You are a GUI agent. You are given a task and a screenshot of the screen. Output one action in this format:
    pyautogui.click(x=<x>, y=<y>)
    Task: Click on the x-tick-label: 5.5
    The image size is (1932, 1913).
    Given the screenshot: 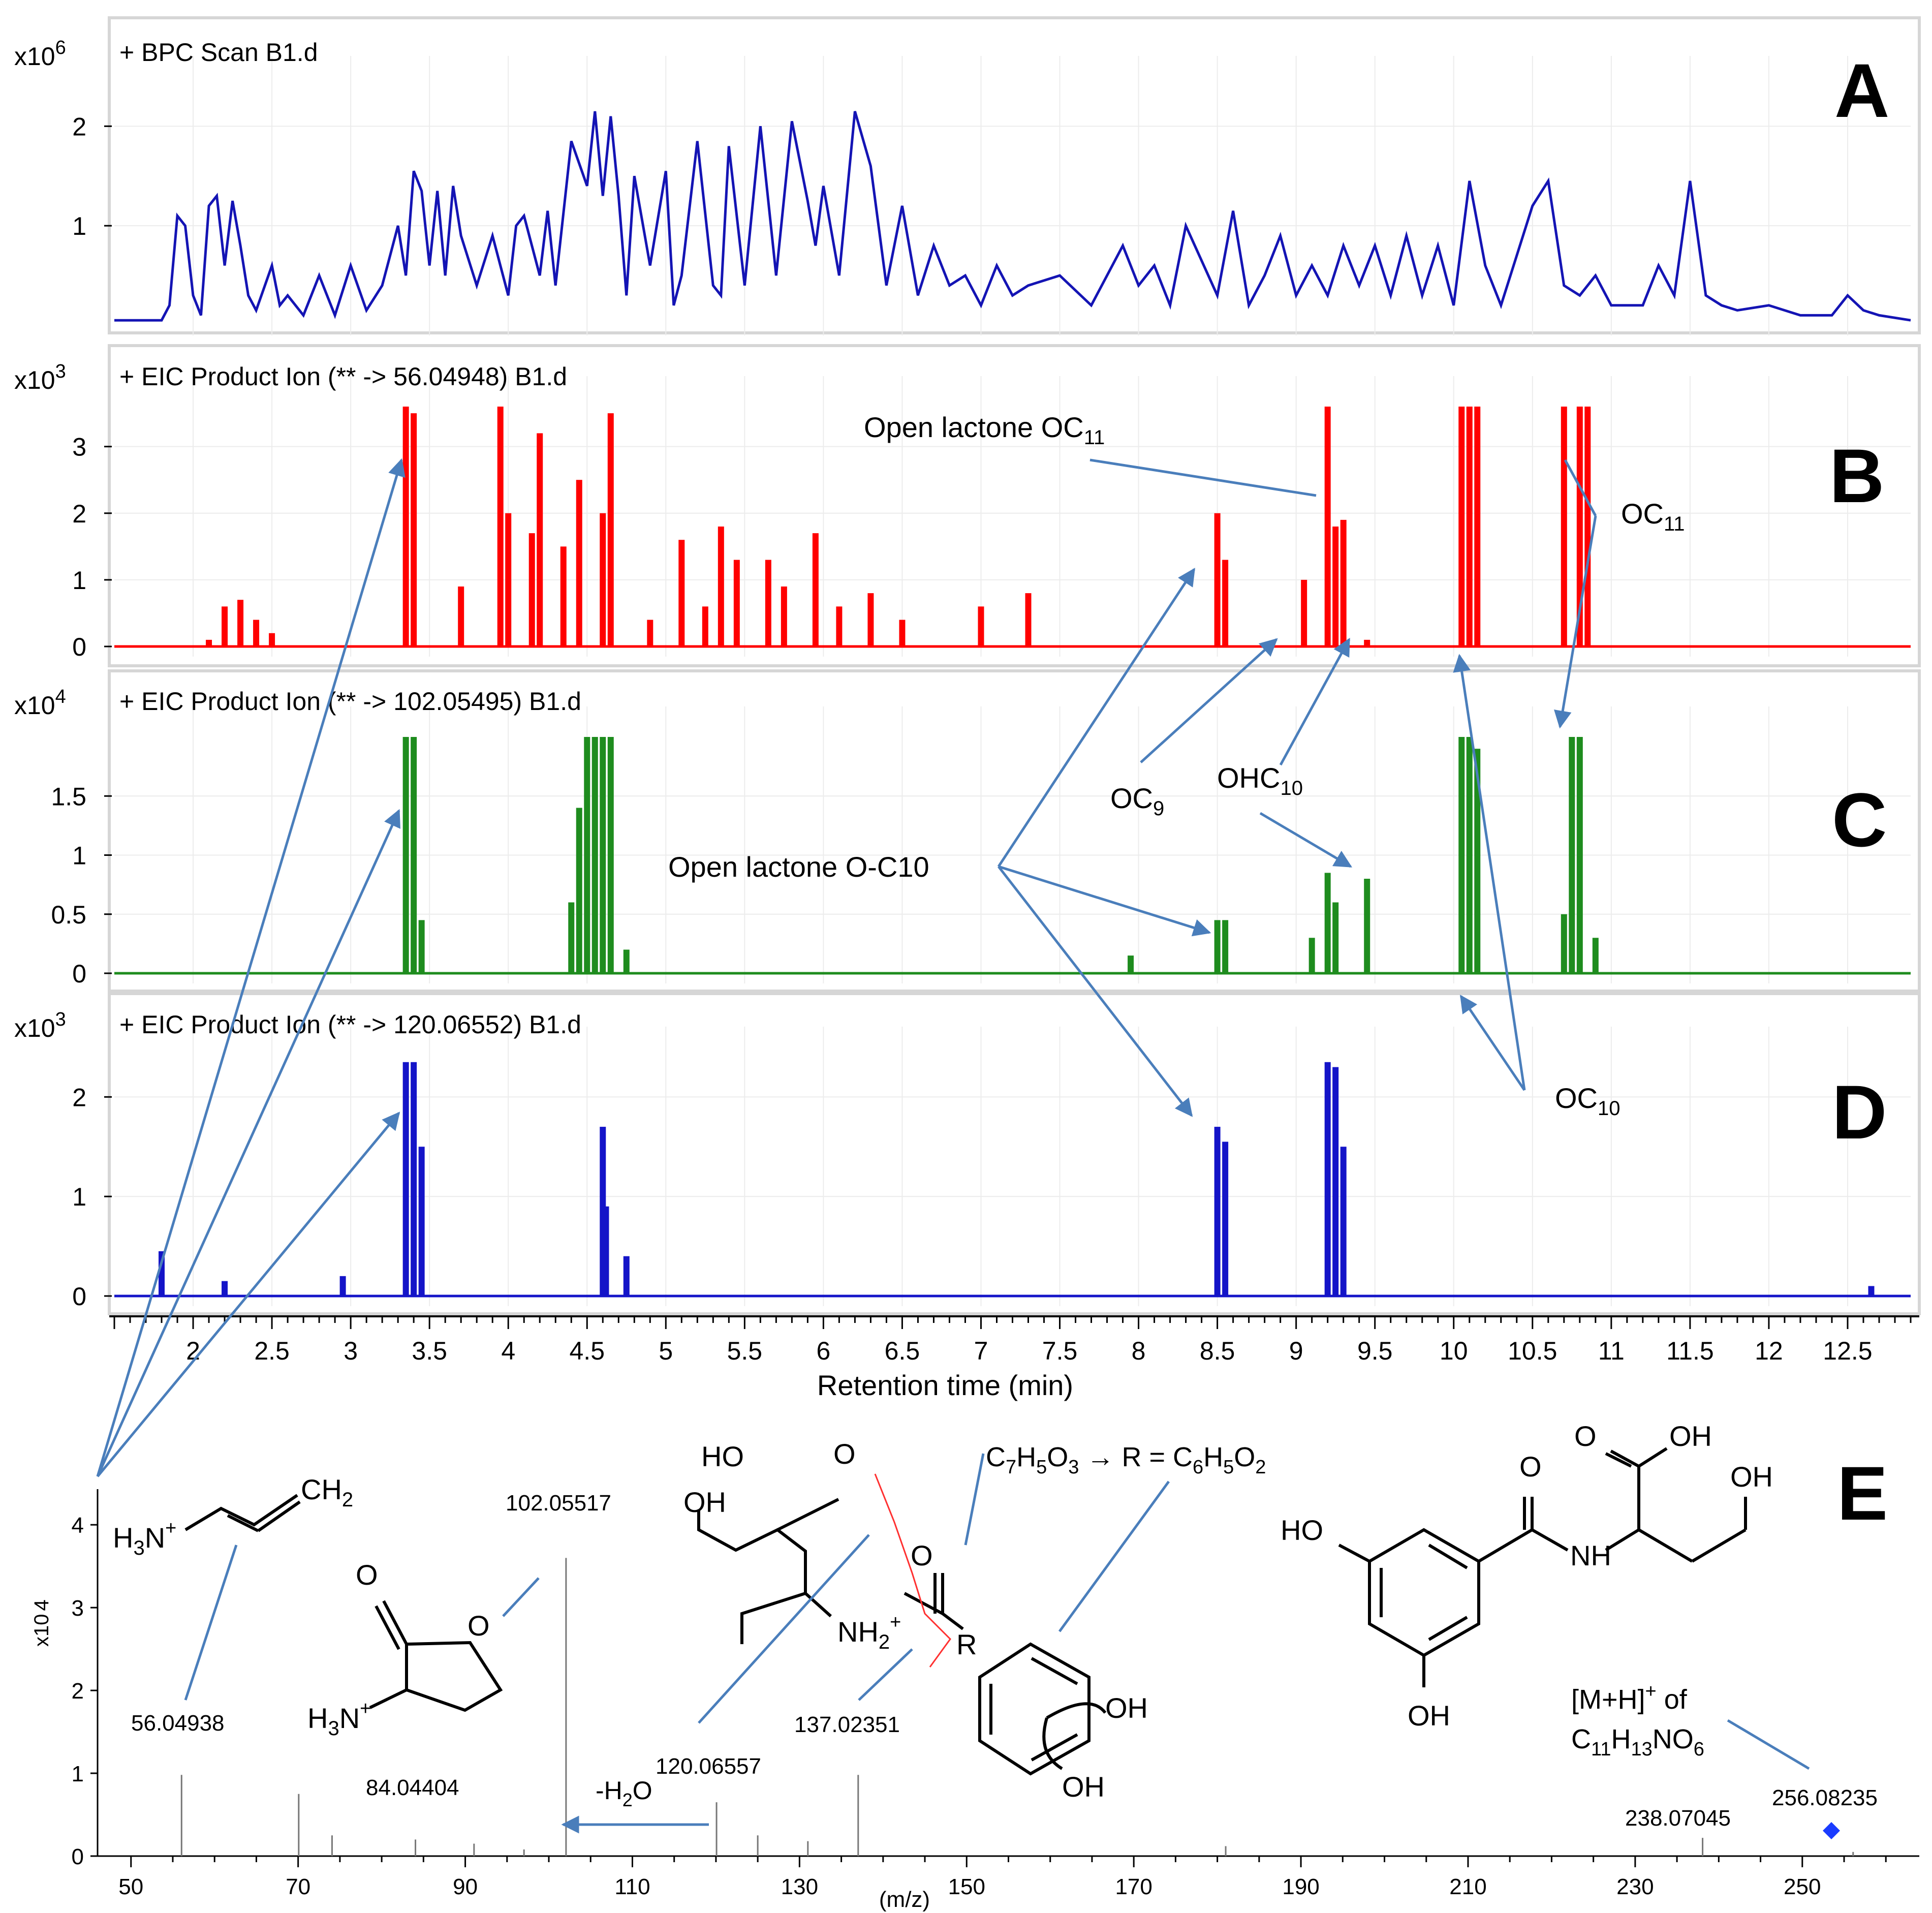 What is the action you would take?
    pyautogui.click(x=745, y=1351)
    